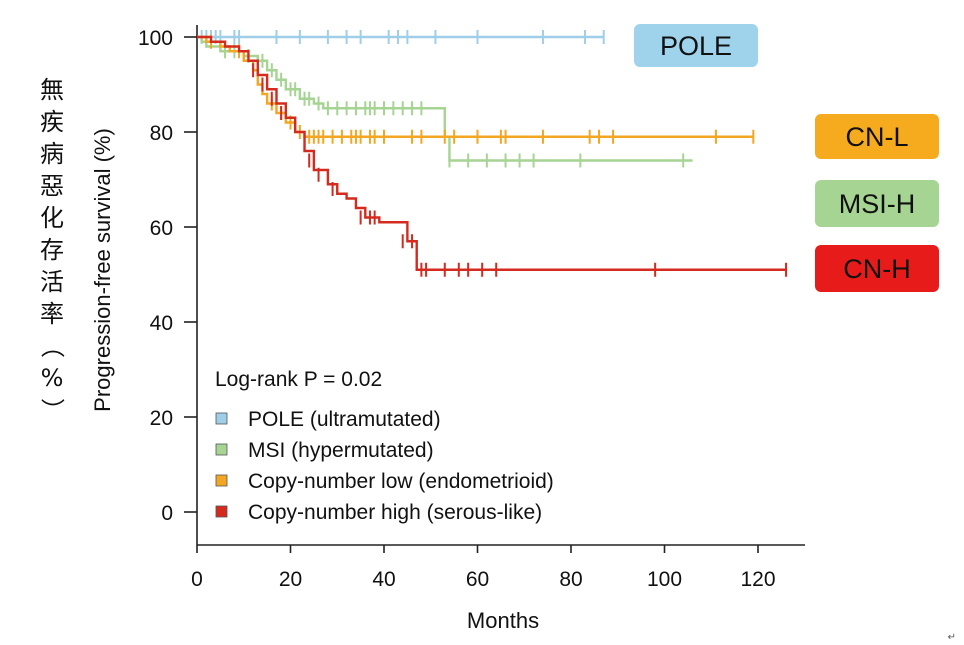 This screenshot has height=645, width=964. What do you see at coordinates (167, 513) in the screenshot?
I see `y-tick-label: 0` at bounding box center [167, 513].